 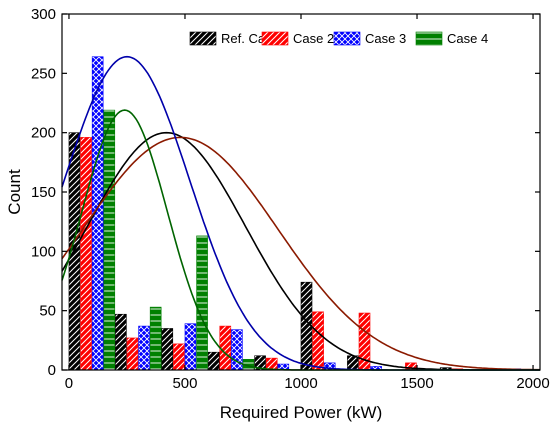 What do you see at coordinates (47, 311) in the screenshot?
I see `y-tick-label: 50` at bounding box center [47, 311].